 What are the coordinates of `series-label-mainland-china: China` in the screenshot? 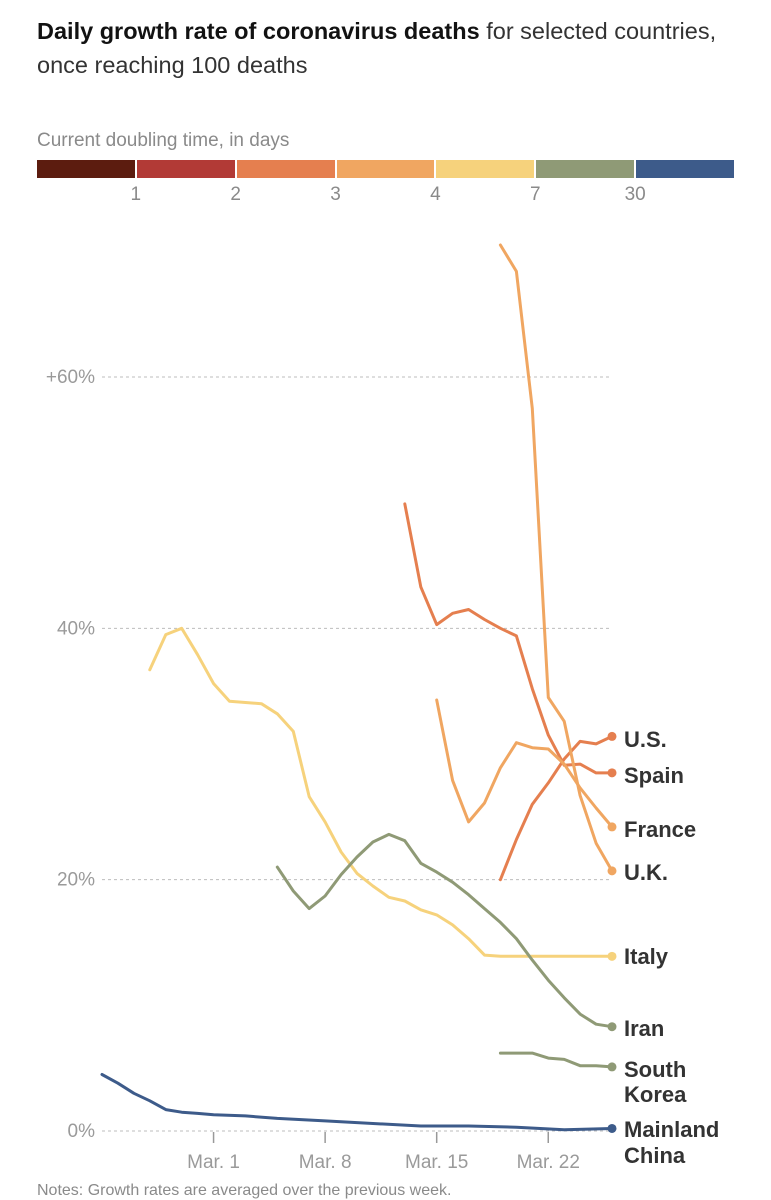 It's located at (655, 1155).